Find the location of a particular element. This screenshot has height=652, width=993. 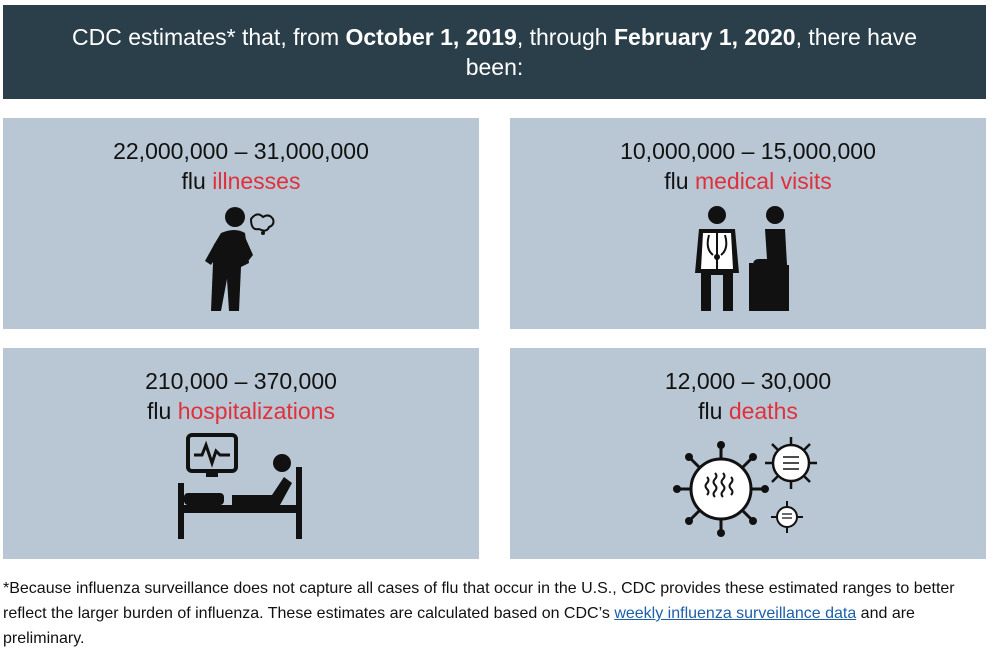

illnesses-label: flu illnesses is located at coordinates (241, 181).